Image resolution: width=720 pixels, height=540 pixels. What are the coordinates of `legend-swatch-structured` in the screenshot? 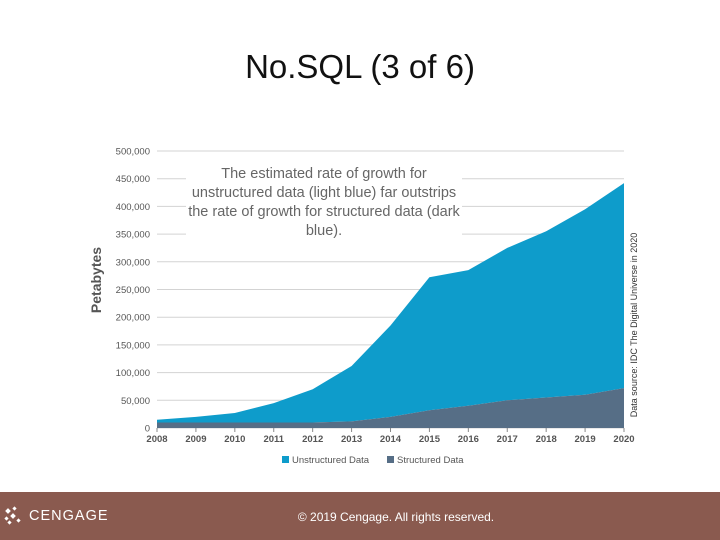 It's located at (390, 459).